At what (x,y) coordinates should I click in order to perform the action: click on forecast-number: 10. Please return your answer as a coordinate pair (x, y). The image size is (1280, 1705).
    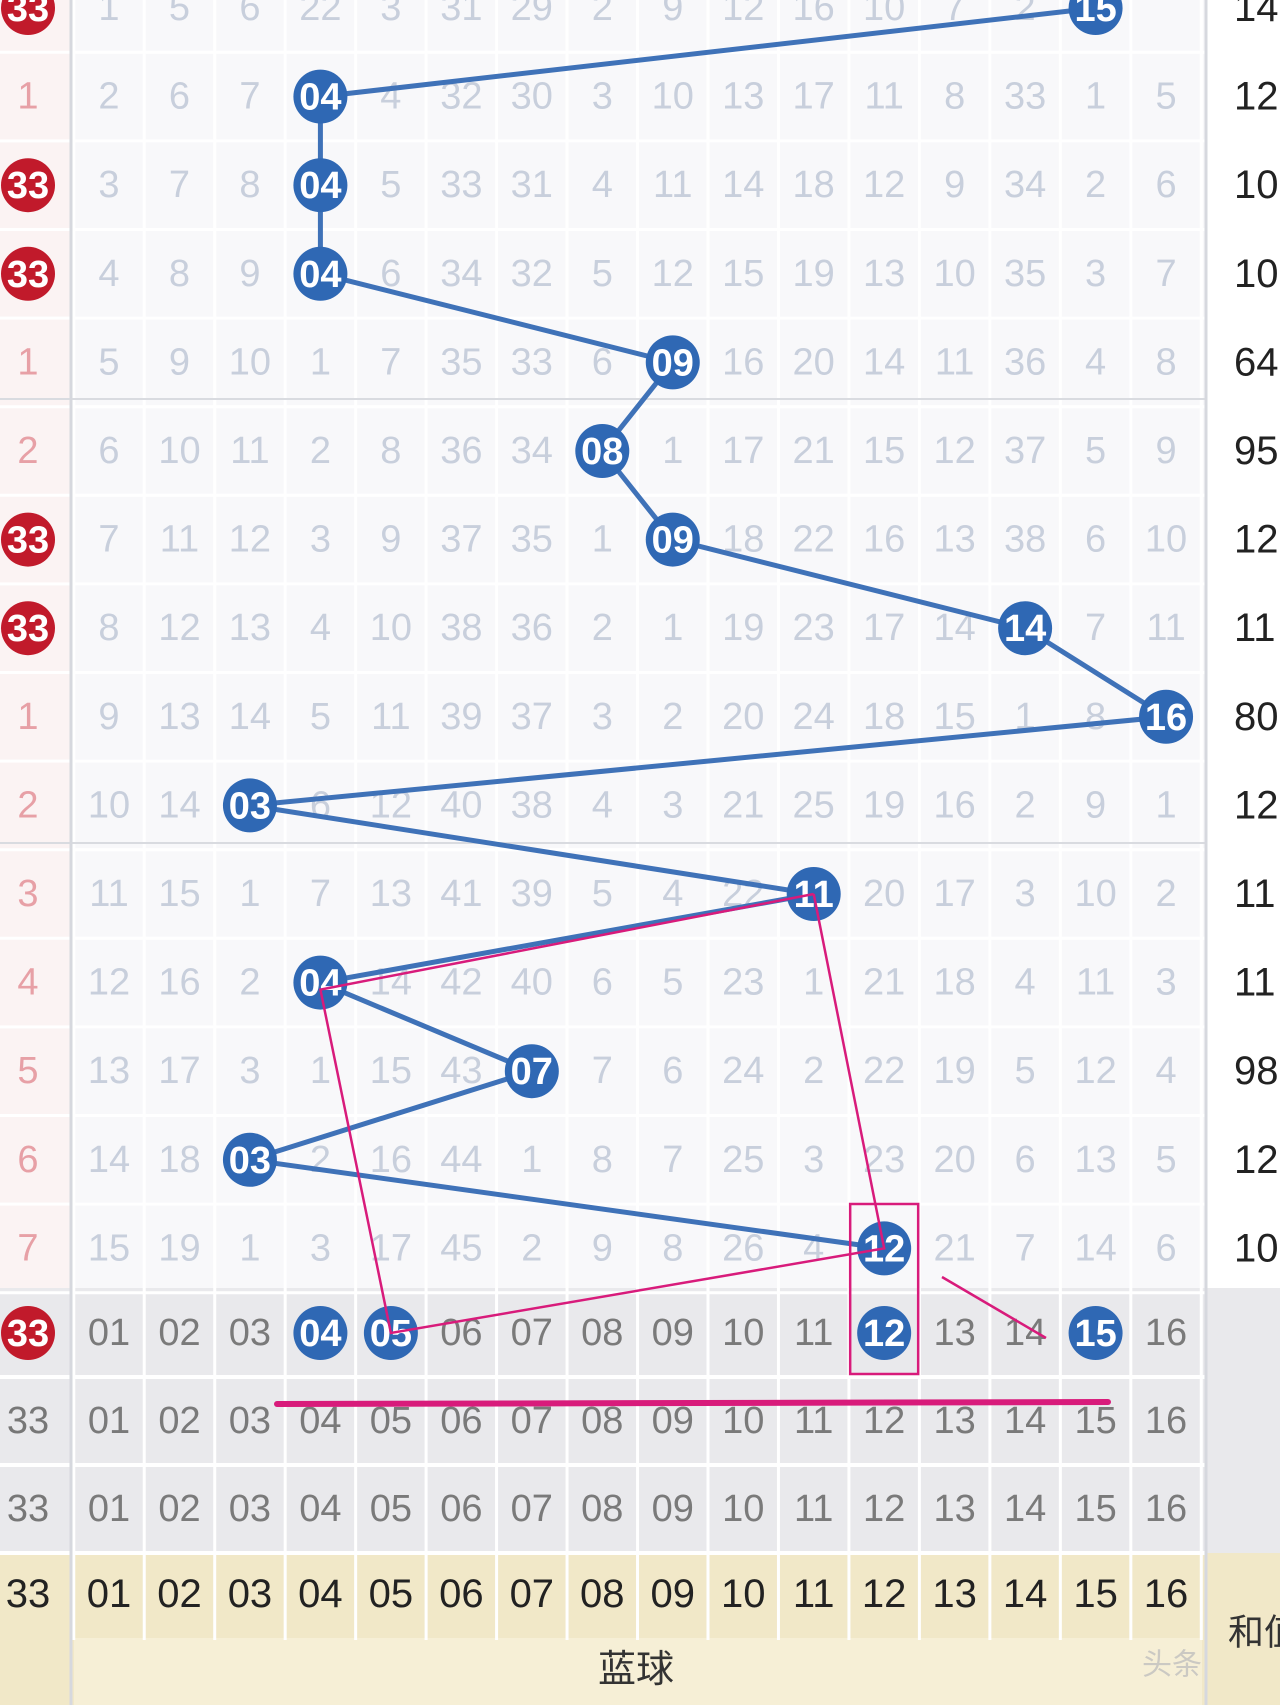
    Looking at the image, I should click on (743, 1509).